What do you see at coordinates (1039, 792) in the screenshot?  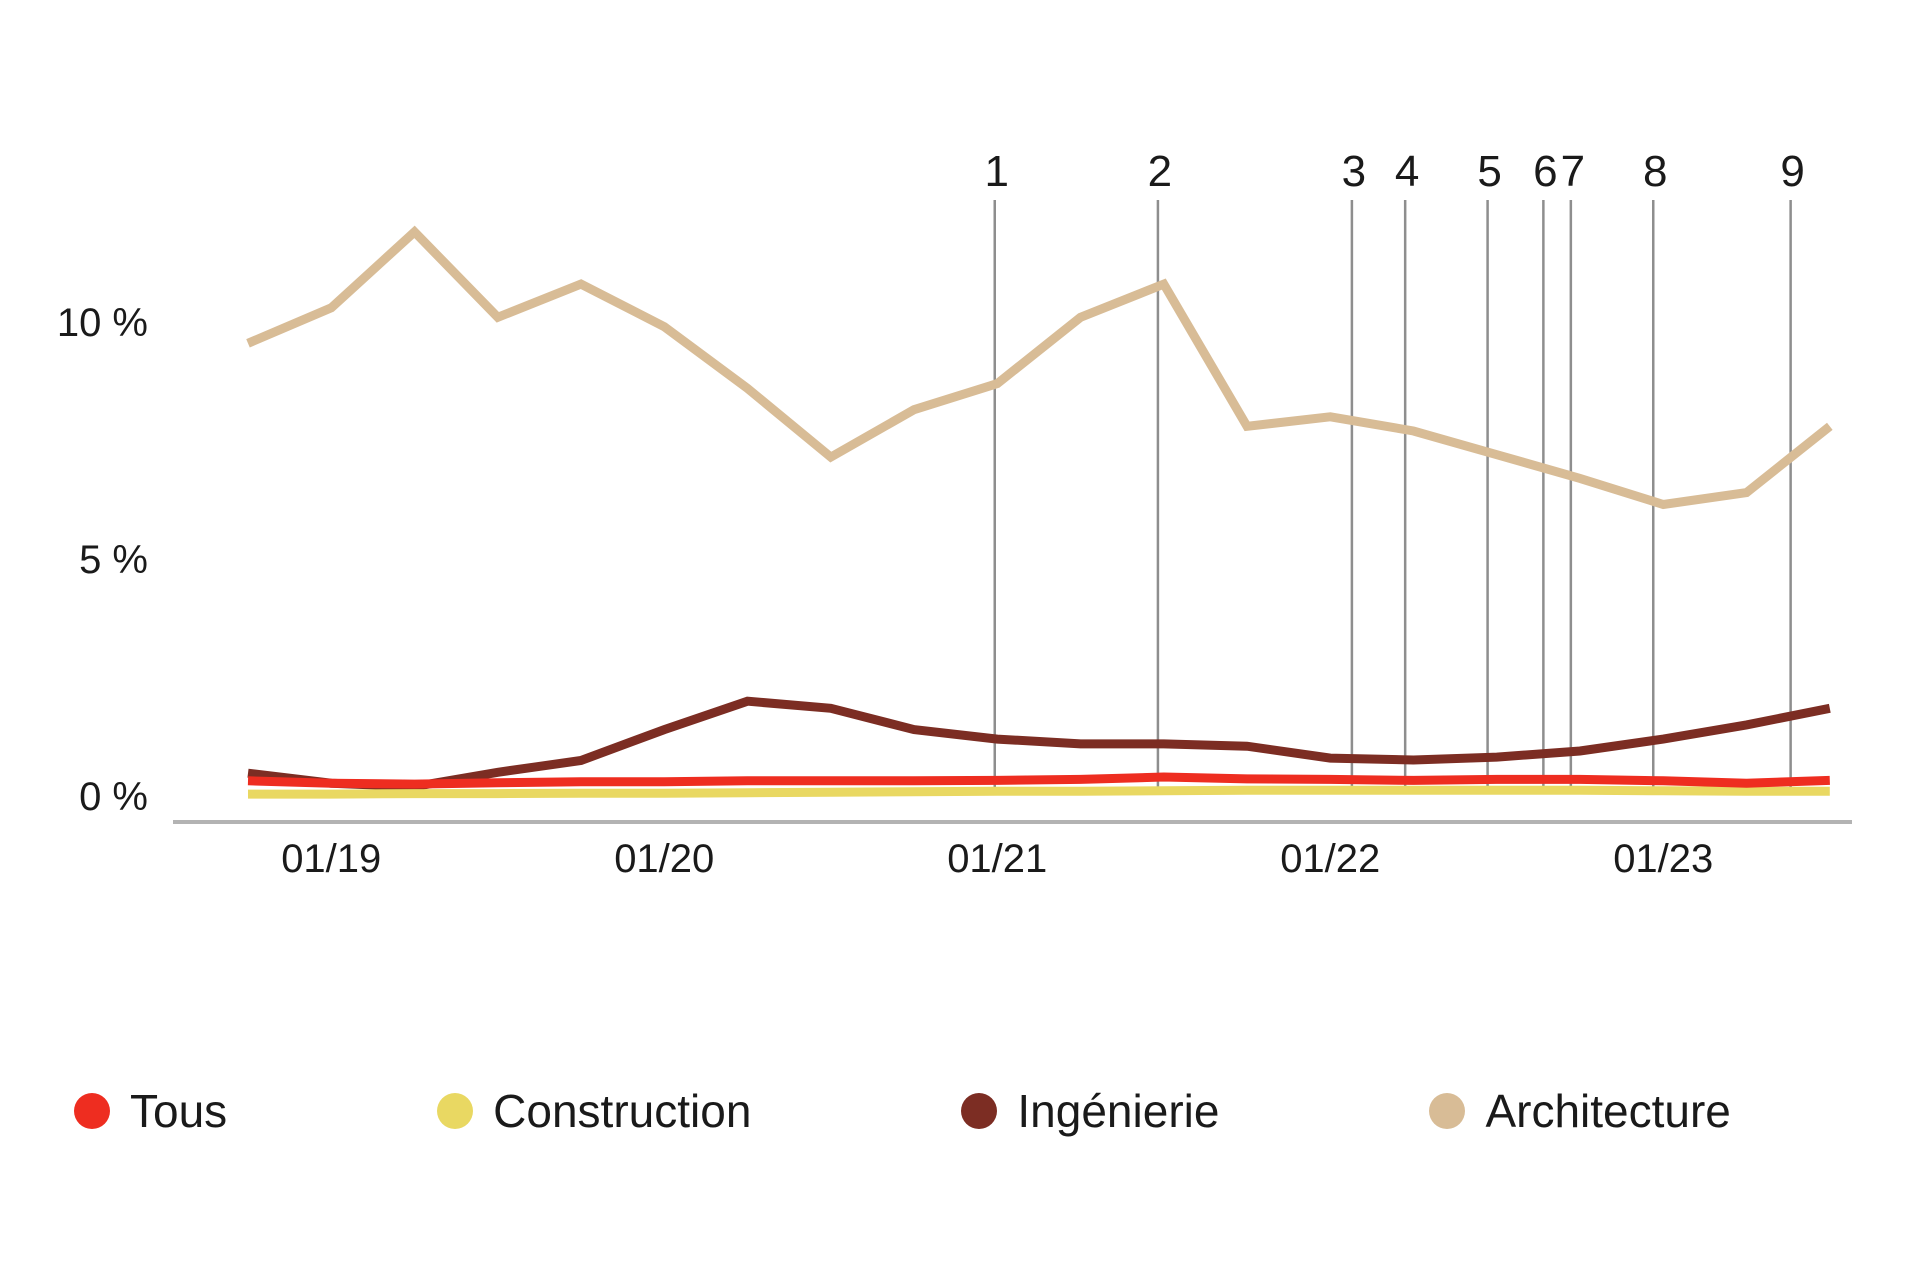 I see `series-line-construction` at bounding box center [1039, 792].